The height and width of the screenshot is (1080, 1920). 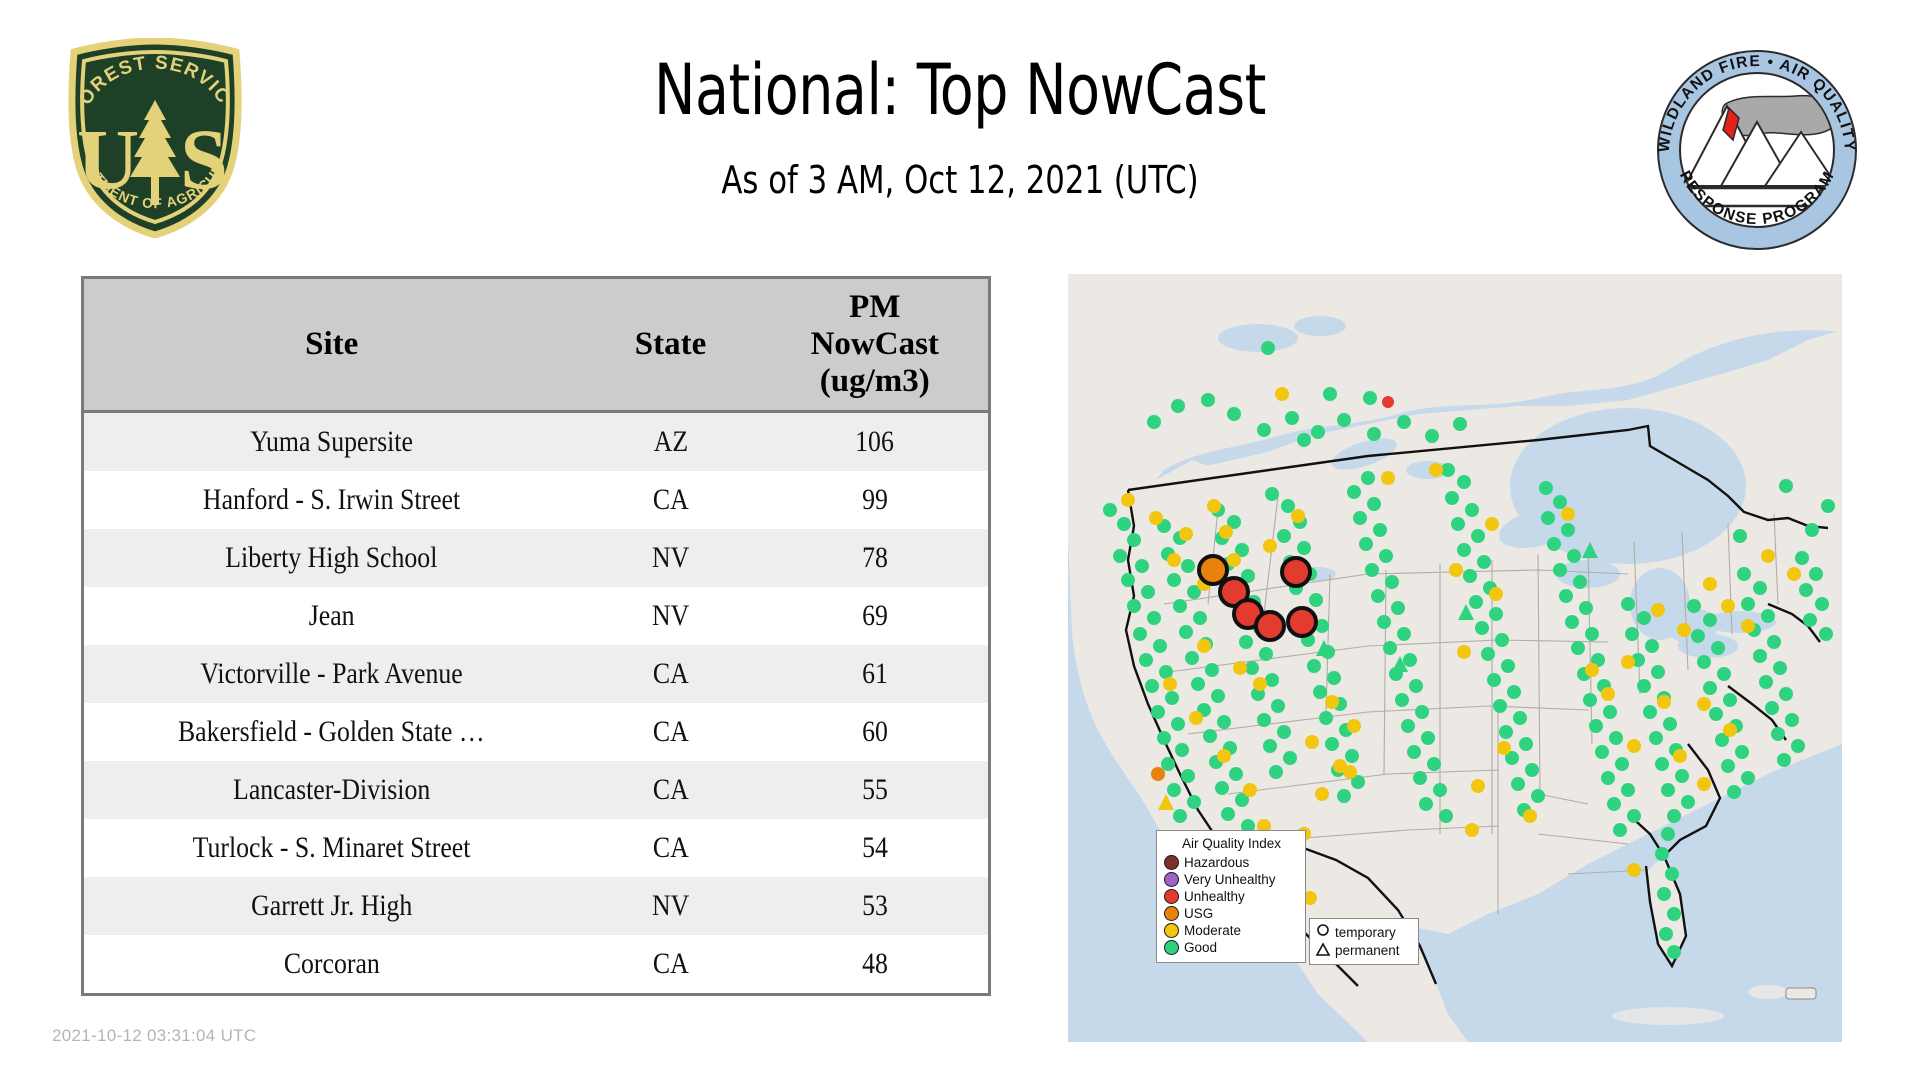 What do you see at coordinates (536, 964) in the screenshot?
I see `table-row: Corcoran CA 48` at bounding box center [536, 964].